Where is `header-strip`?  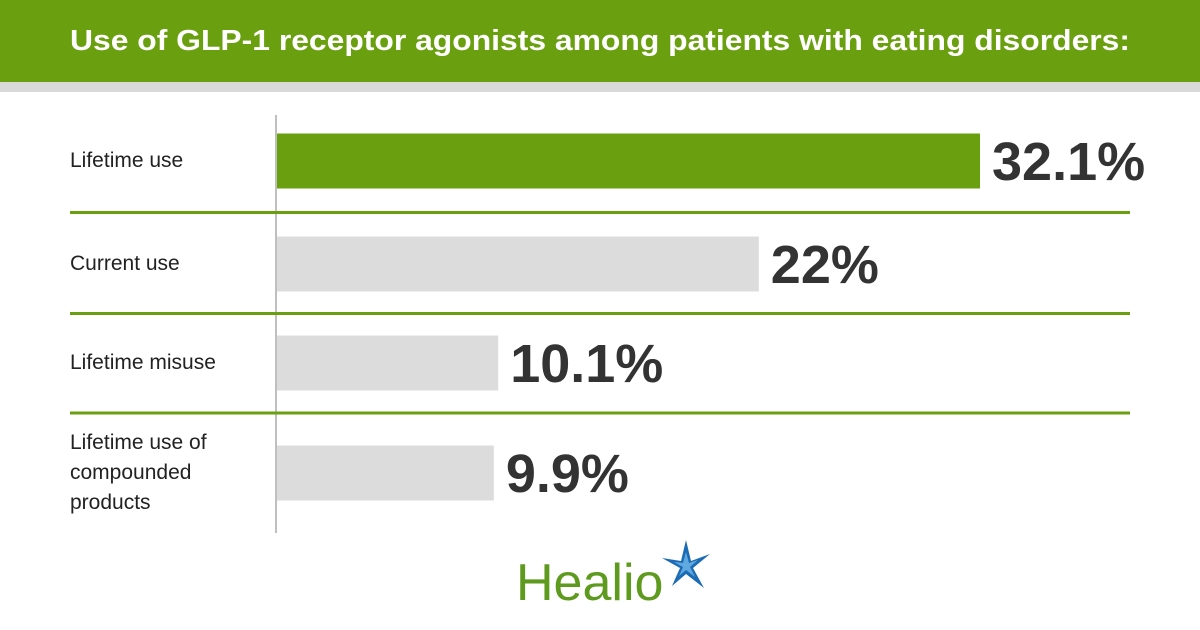 header-strip is located at coordinates (600, 87).